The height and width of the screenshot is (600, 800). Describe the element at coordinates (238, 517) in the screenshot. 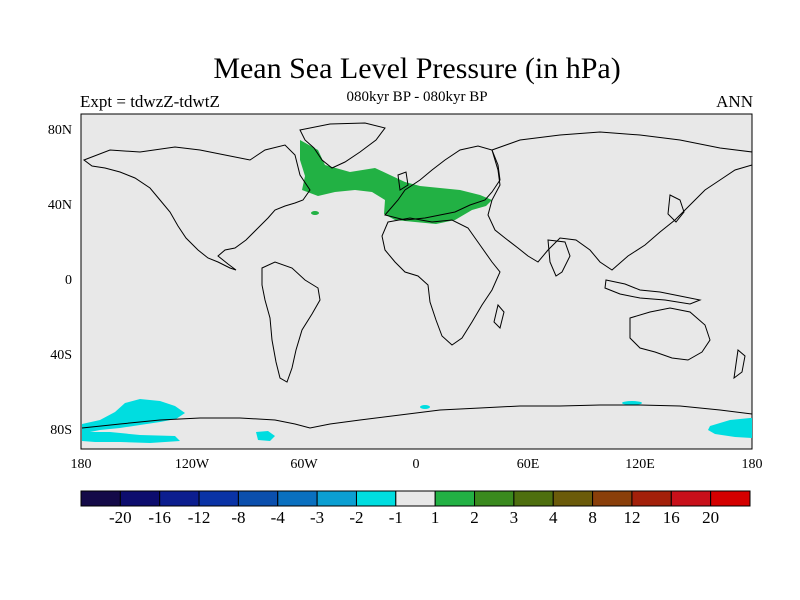

I see `colorbar-label: -8` at that location.